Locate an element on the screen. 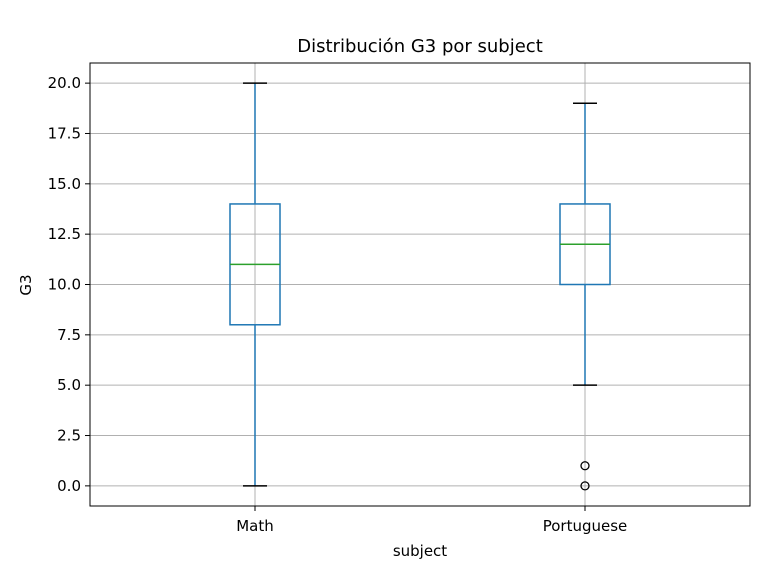 The height and width of the screenshot is (576, 768). y-tick-label: 7.5 is located at coordinates (69, 335).